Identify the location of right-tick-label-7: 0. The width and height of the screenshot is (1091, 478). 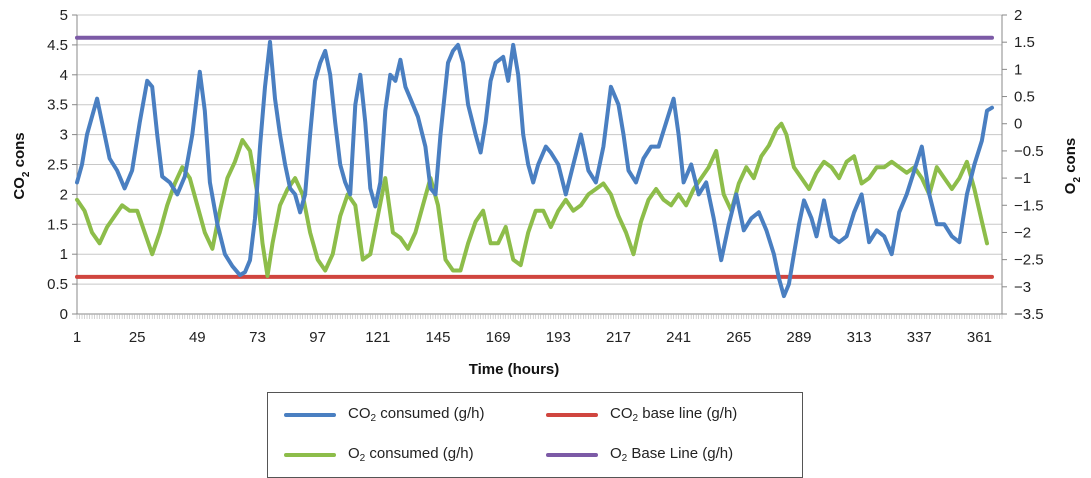
(1018, 124).